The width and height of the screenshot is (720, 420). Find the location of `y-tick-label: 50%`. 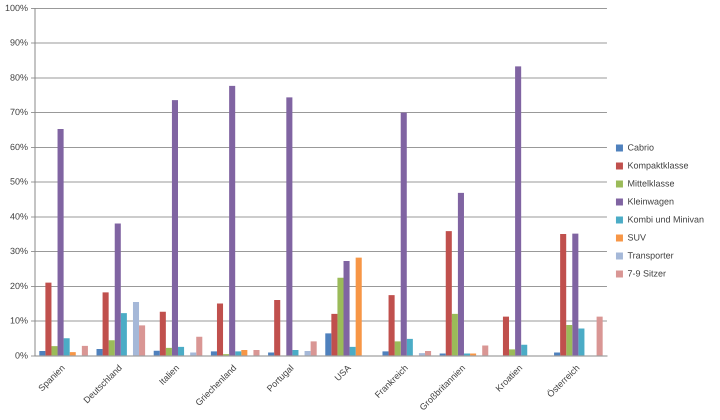

y-tick-label: 50% is located at coordinates (19, 181).